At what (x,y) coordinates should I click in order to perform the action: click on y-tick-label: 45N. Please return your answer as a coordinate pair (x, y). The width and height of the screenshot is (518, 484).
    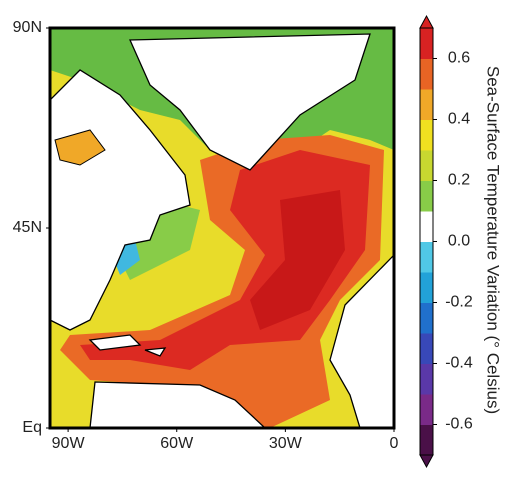
    Looking at the image, I should click on (27, 227).